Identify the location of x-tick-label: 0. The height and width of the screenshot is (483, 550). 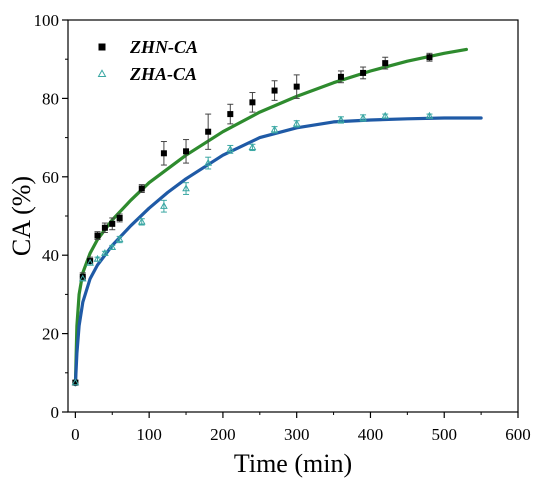
(75, 434).